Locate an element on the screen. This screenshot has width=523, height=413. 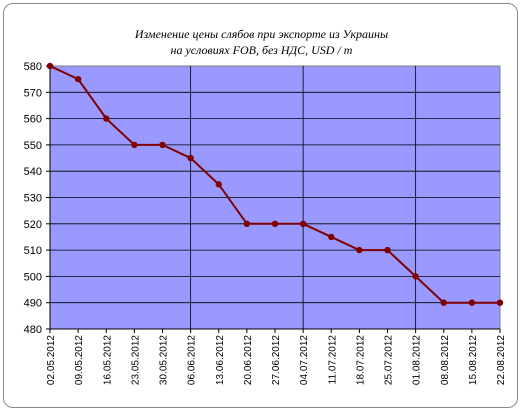
x-tick-label: 04.07.2012 is located at coordinates (304, 360).